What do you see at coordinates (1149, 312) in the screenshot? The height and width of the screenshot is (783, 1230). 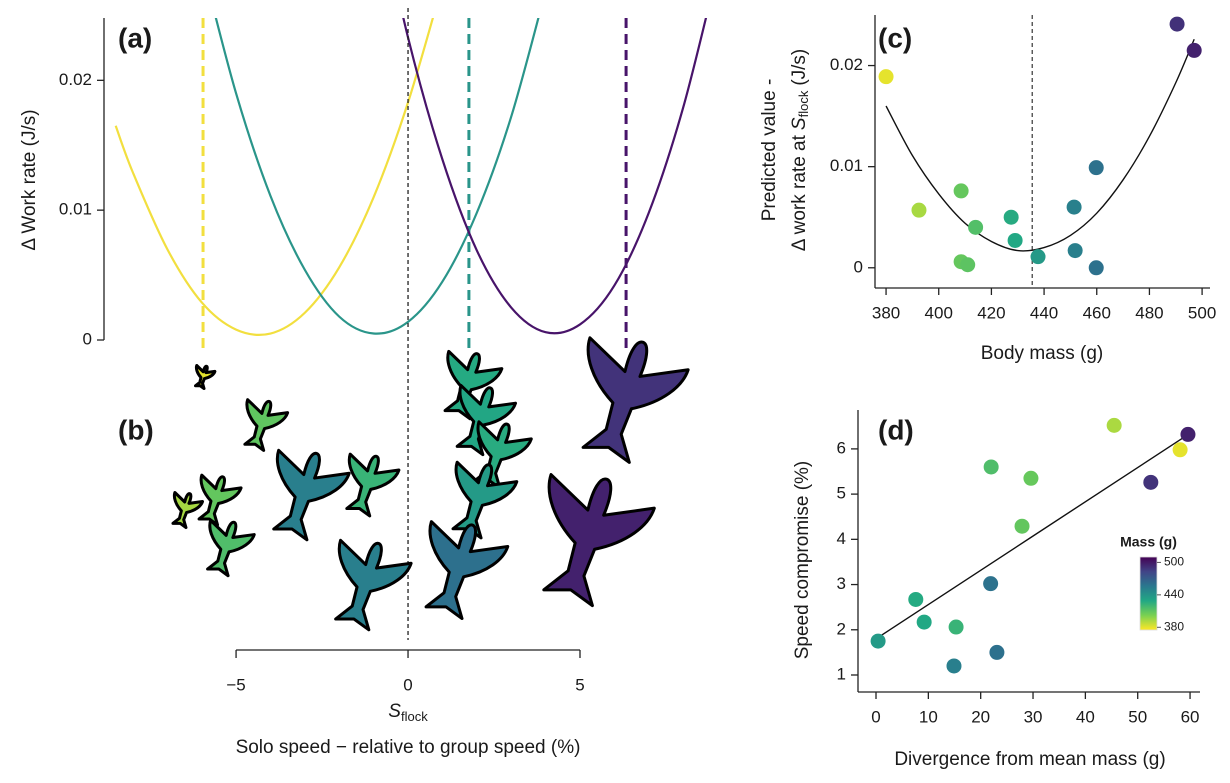 I see `x-tick-label: 480` at bounding box center [1149, 312].